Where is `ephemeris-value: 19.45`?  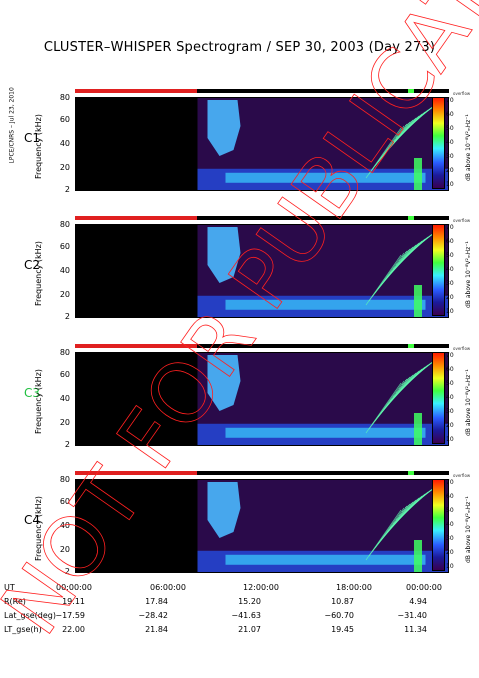 ephemeris-value: 19.45 is located at coordinates (342, 629).